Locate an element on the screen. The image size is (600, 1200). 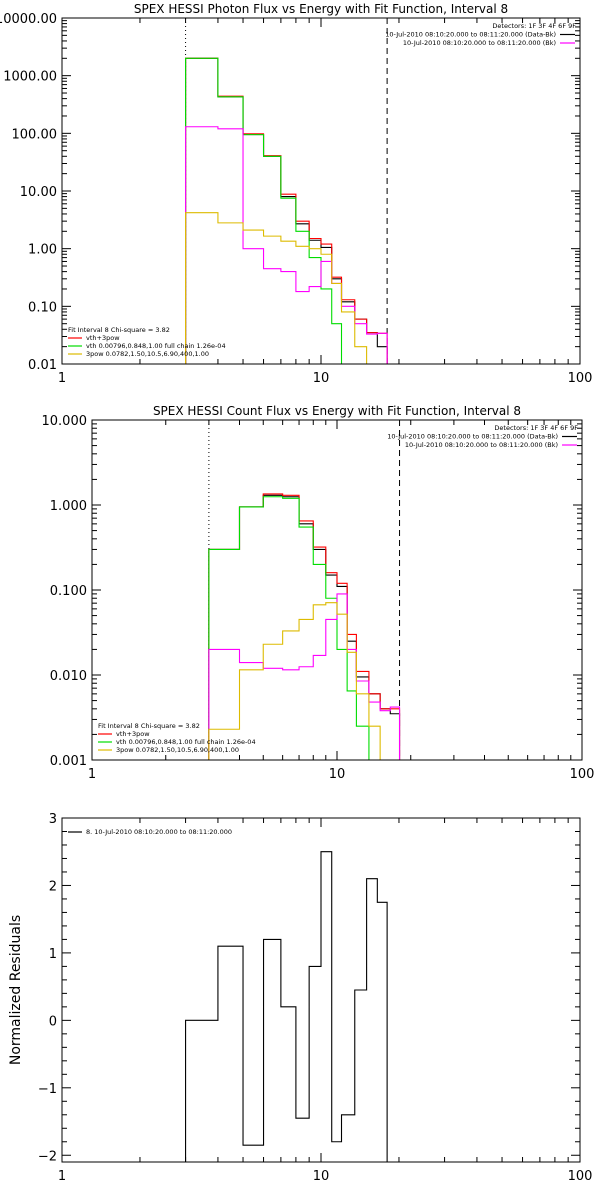
y-tick-label: 0.001 is located at coordinates (68, 761).